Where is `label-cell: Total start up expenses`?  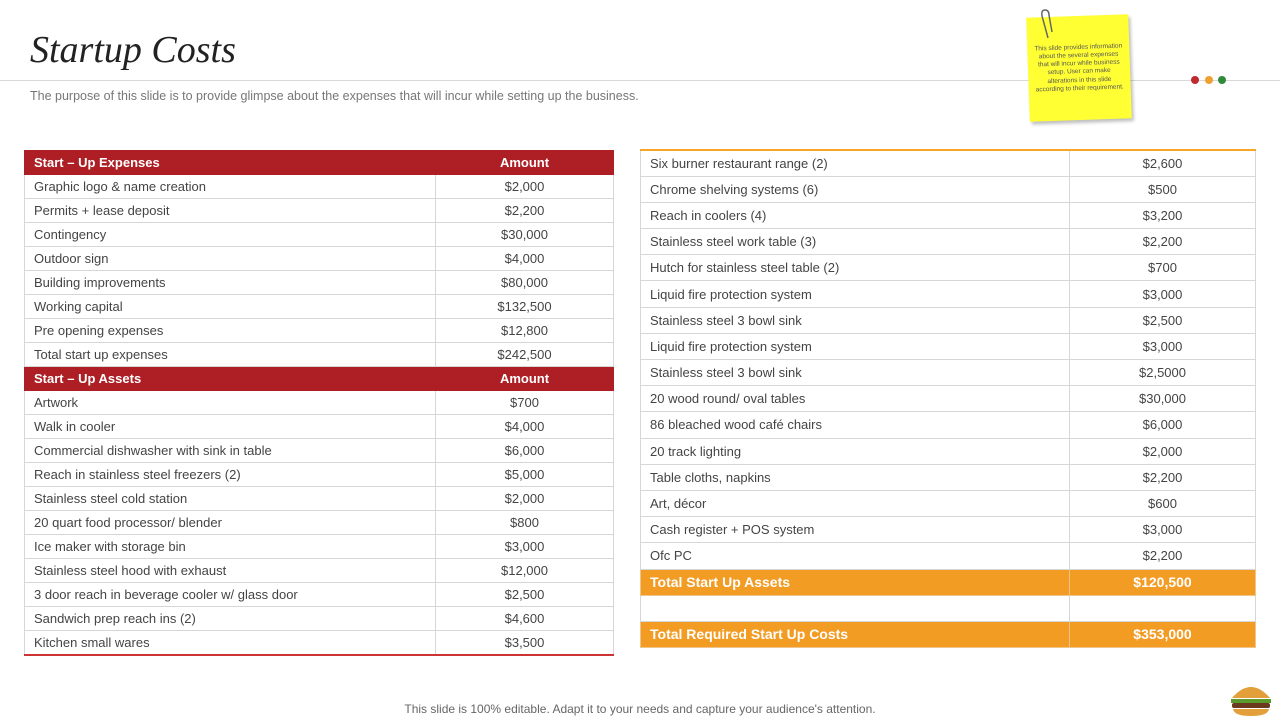 label-cell: Total start up expenses is located at coordinates (230, 354).